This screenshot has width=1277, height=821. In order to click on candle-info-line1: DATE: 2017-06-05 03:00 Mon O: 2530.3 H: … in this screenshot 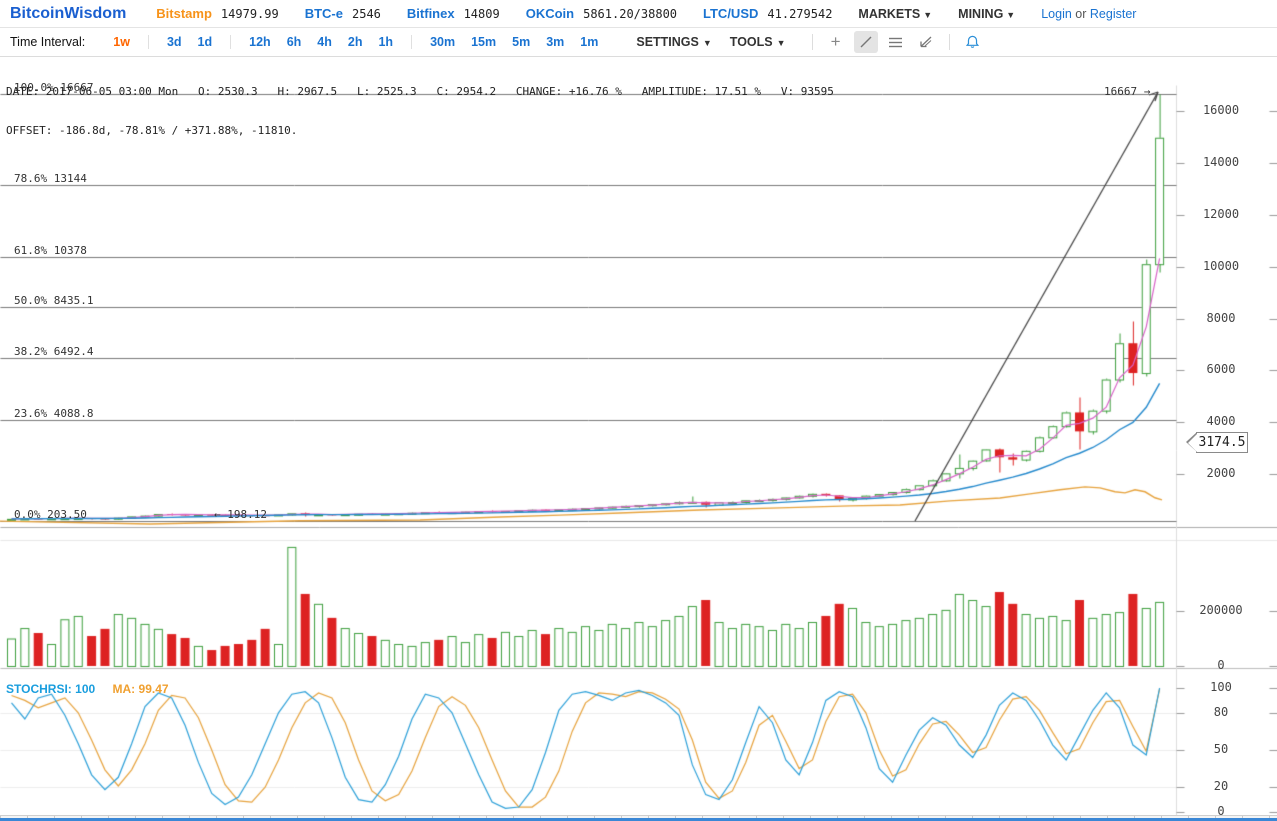, I will do `click(420, 91)`.